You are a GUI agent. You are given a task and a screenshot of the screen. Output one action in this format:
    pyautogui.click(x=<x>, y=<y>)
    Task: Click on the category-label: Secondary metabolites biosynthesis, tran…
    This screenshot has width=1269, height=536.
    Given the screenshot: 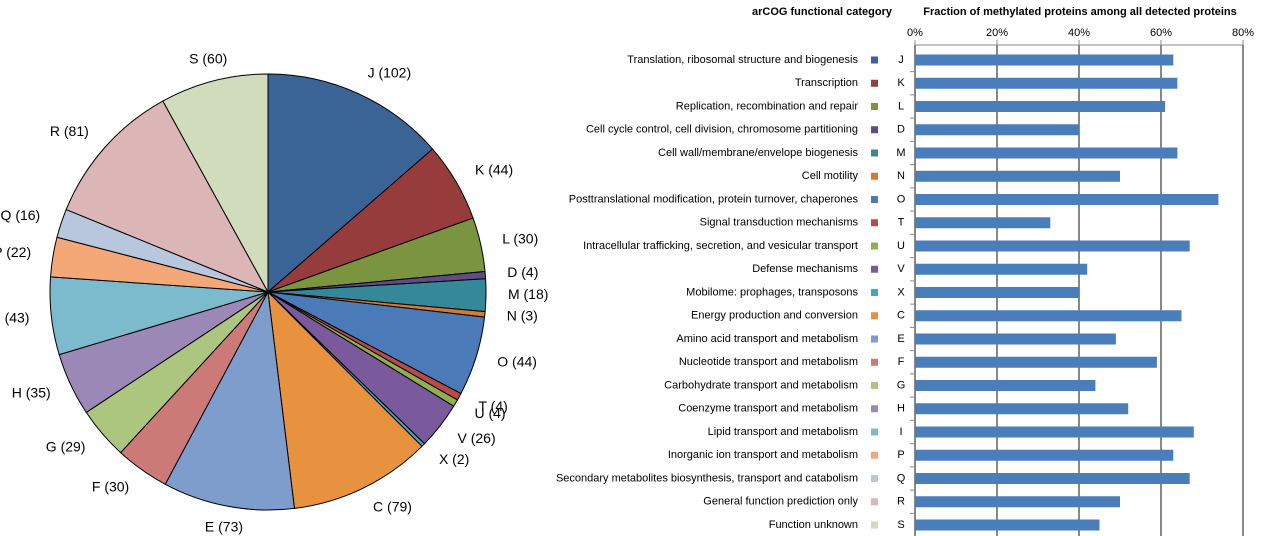 What is the action you would take?
    pyautogui.click(x=707, y=478)
    